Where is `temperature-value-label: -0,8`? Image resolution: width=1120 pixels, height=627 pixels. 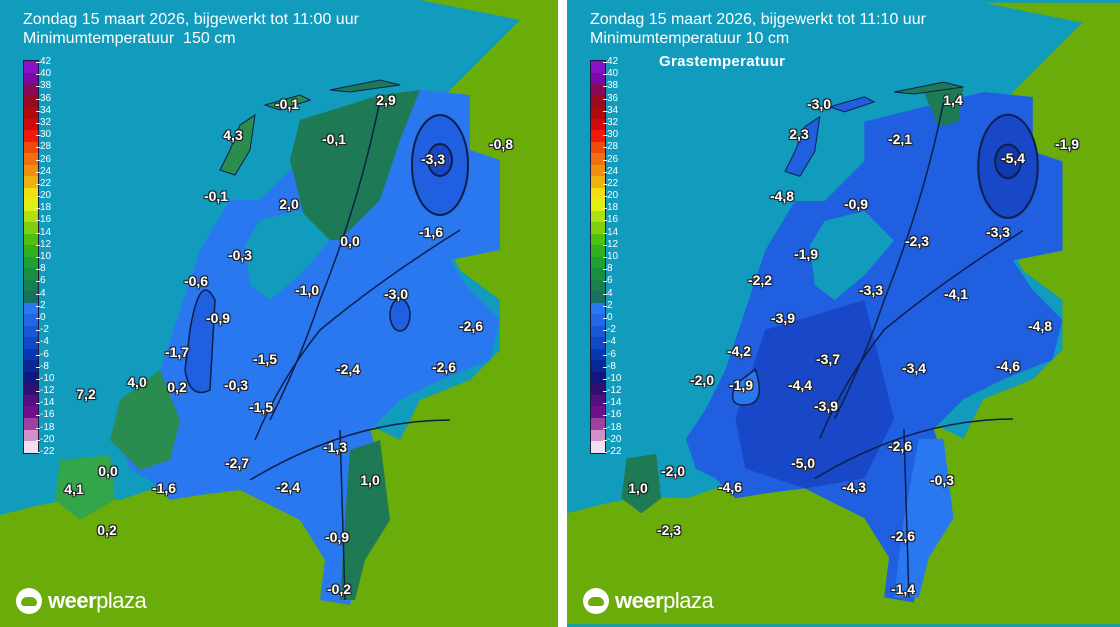
temperature-value-label: -0,8 is located at coordinates (501, 144).